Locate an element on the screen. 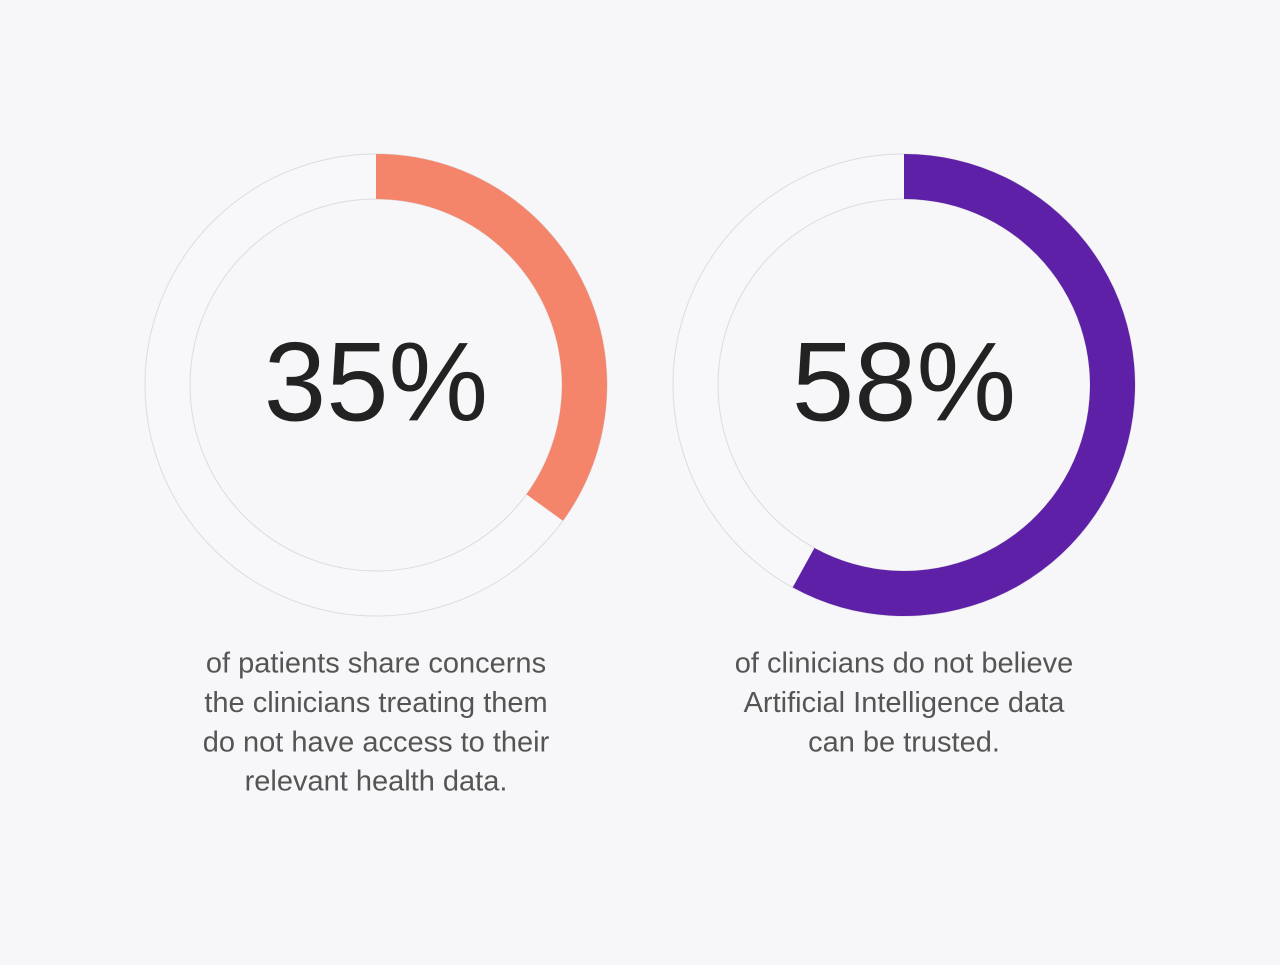 This screenshot has width=1280, height=965. value-label: 35% is located at coordinates (376, 382).